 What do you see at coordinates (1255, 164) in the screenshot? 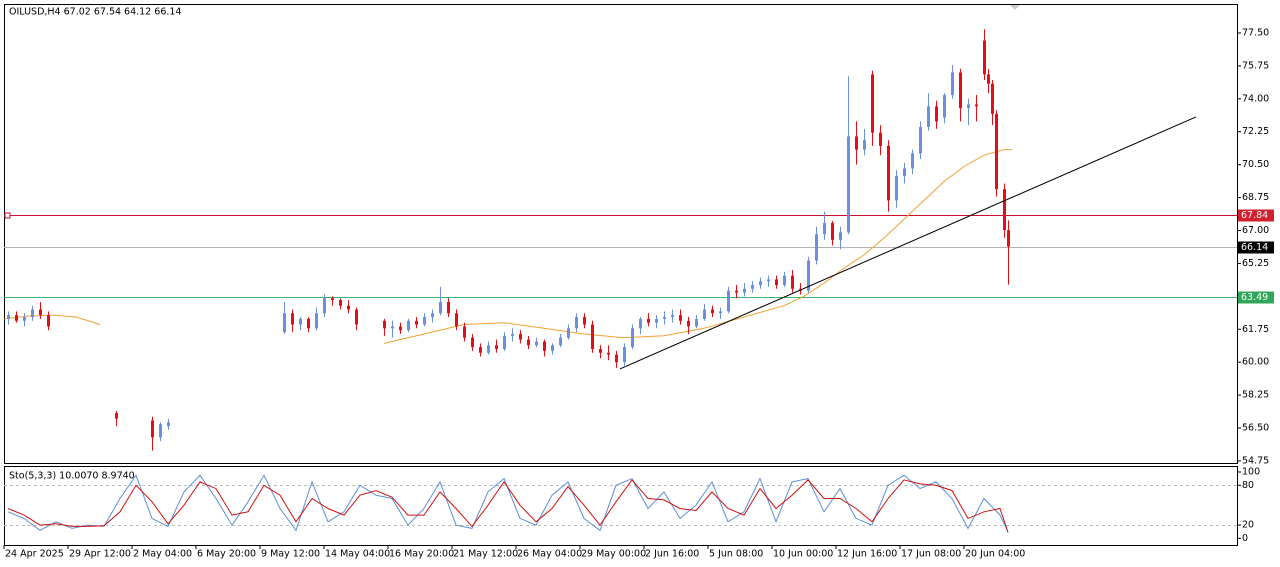
I see `y-tick-label: 70.50` at bounding box center [1255, 164].